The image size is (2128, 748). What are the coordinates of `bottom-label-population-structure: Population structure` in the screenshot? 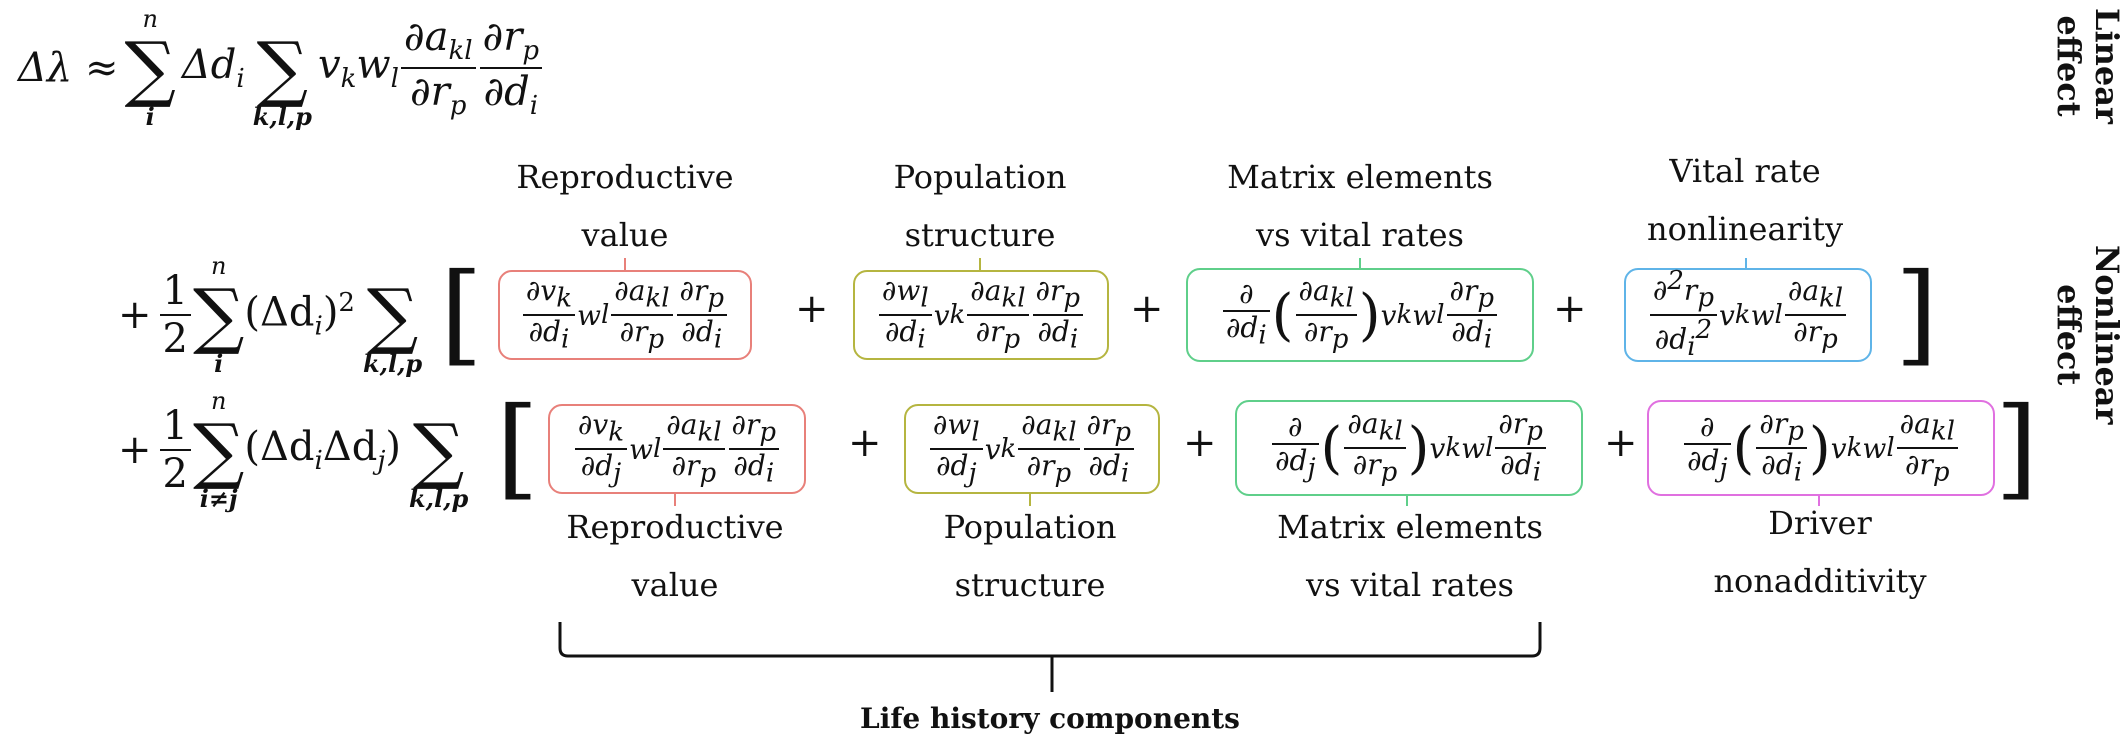 It's located at (1030, 556).